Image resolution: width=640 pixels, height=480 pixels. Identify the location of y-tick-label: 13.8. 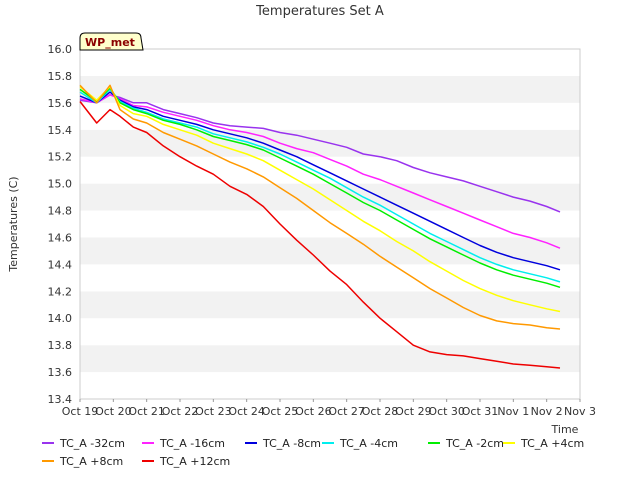
(60, 345).